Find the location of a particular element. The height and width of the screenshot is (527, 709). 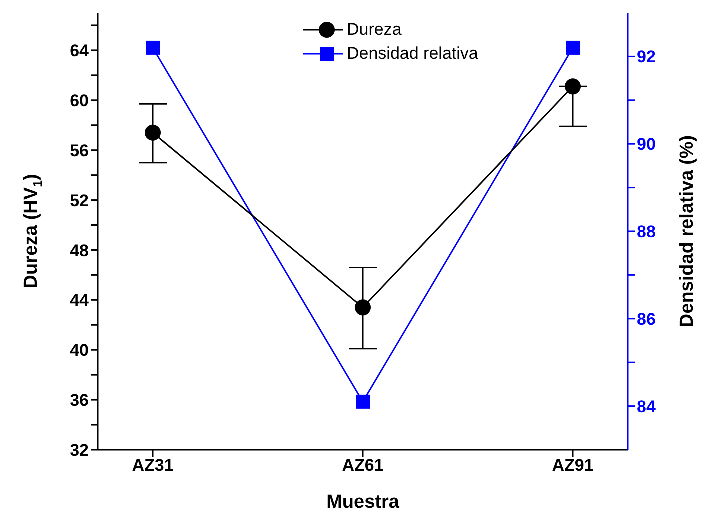

y2-axis-title: Densidad relativa (%) is located at coordinates (687, 231).